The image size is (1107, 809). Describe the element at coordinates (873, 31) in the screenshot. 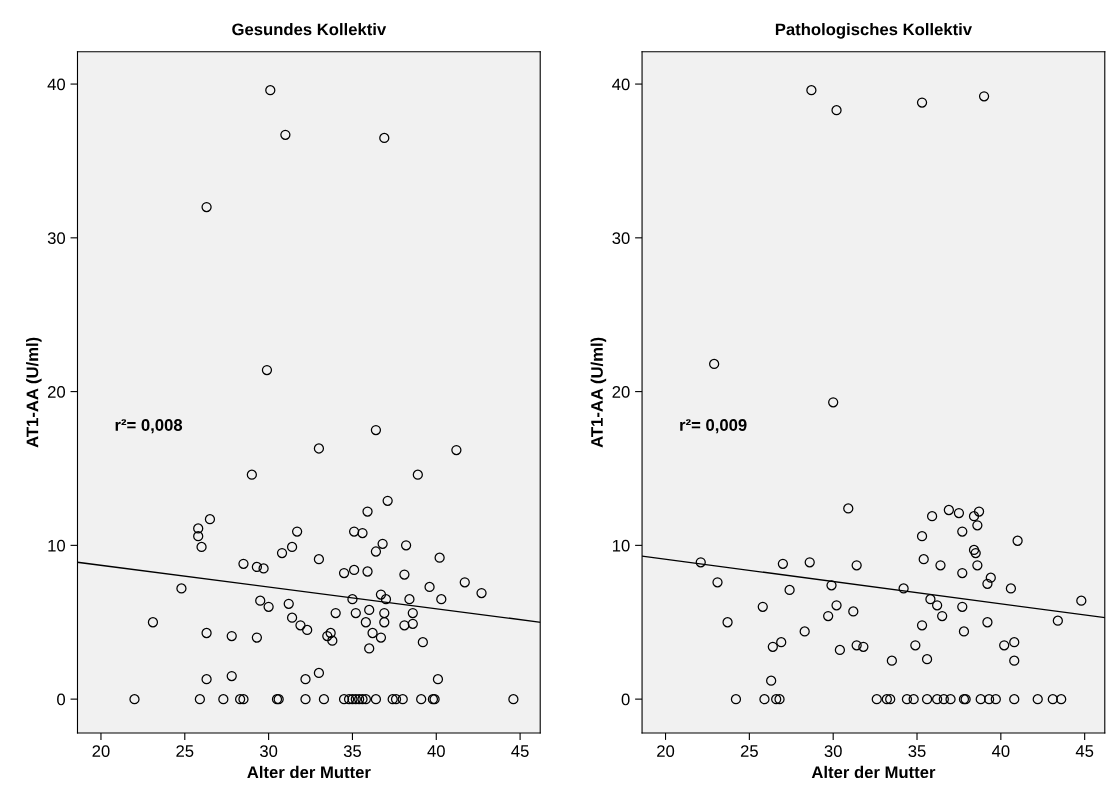

I see `chart-title: Pathologisches Kollektiv` at that location.